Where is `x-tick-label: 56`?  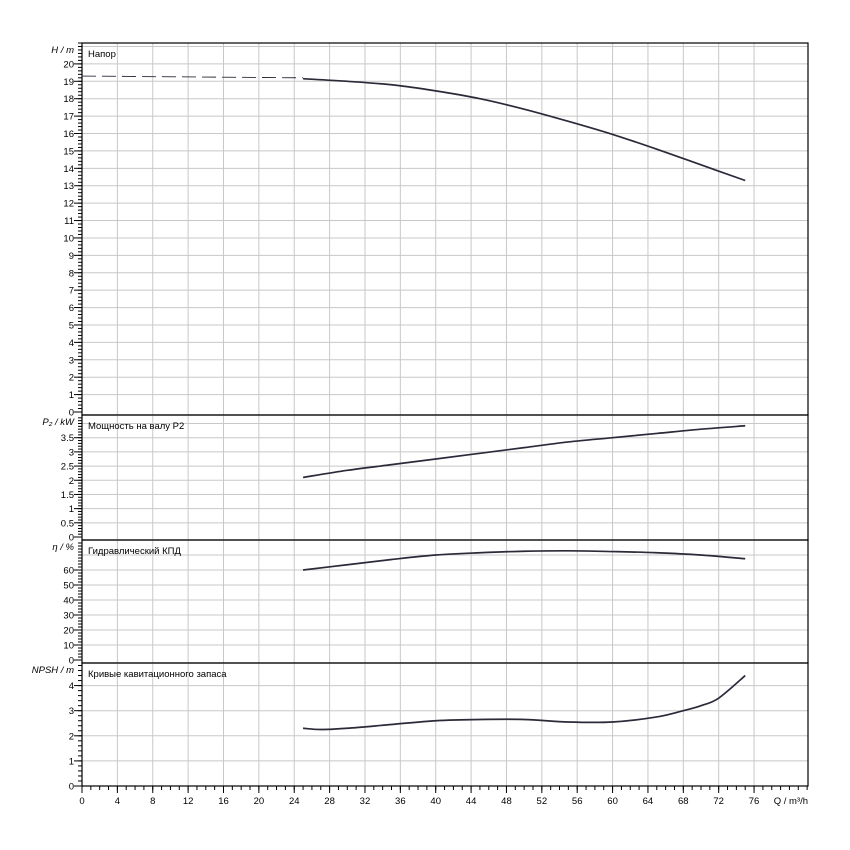
x-tick-label: 56 is located at coordinates (577, 801).